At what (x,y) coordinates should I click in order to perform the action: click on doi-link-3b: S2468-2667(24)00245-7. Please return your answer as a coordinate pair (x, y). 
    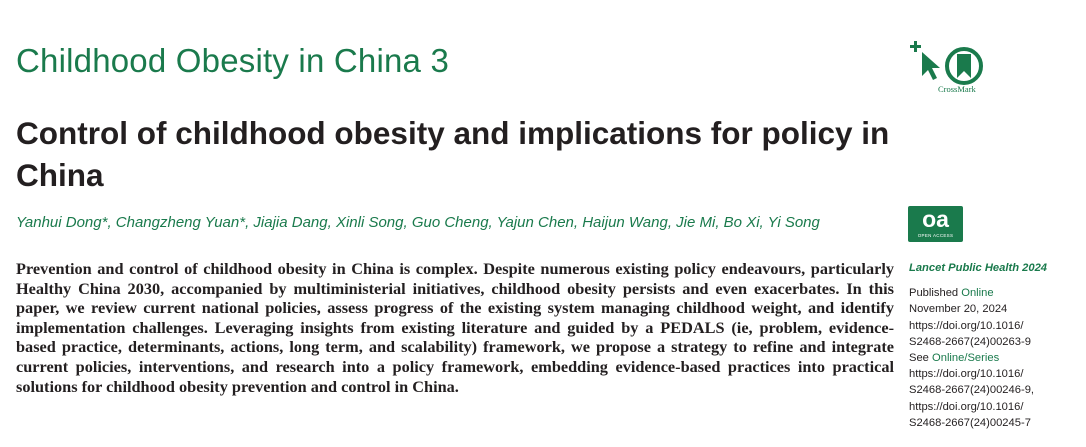
    Looking at the image, I should click on (970, 422).